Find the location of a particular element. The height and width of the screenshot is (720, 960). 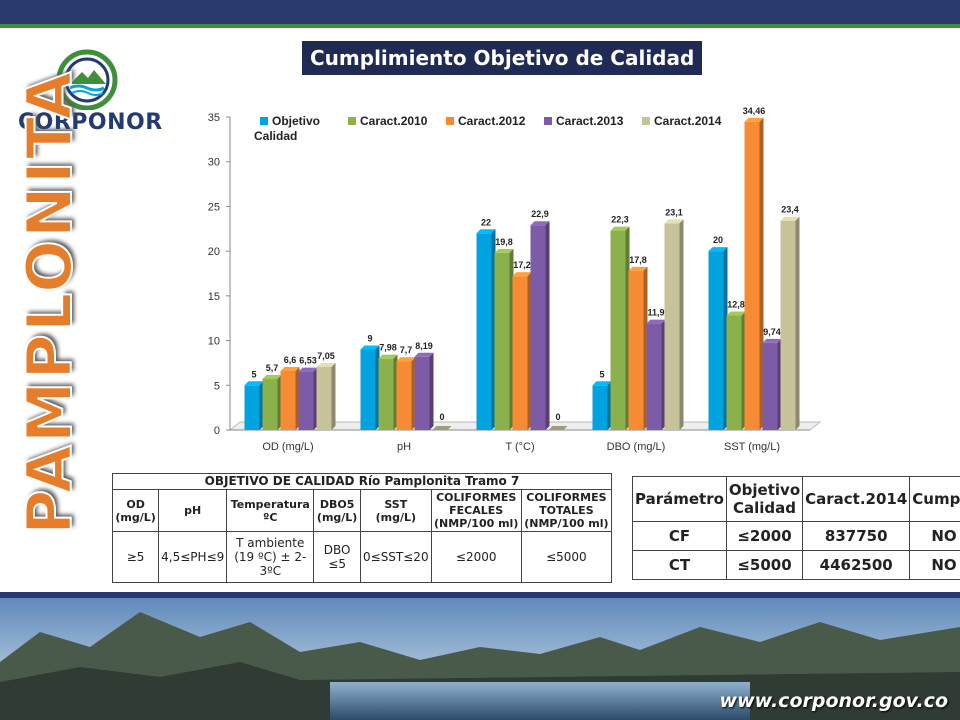

data-label: 22,9 is located at coordinates (540, 214).